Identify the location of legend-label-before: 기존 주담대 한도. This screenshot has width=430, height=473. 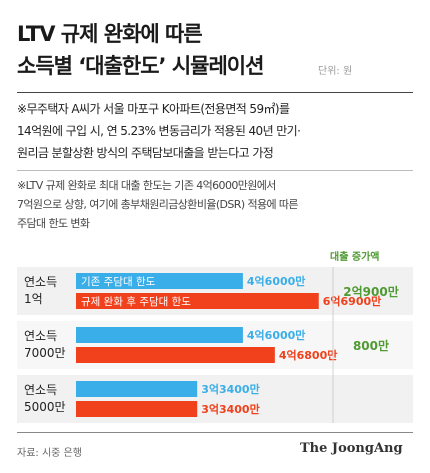
(118, 282).